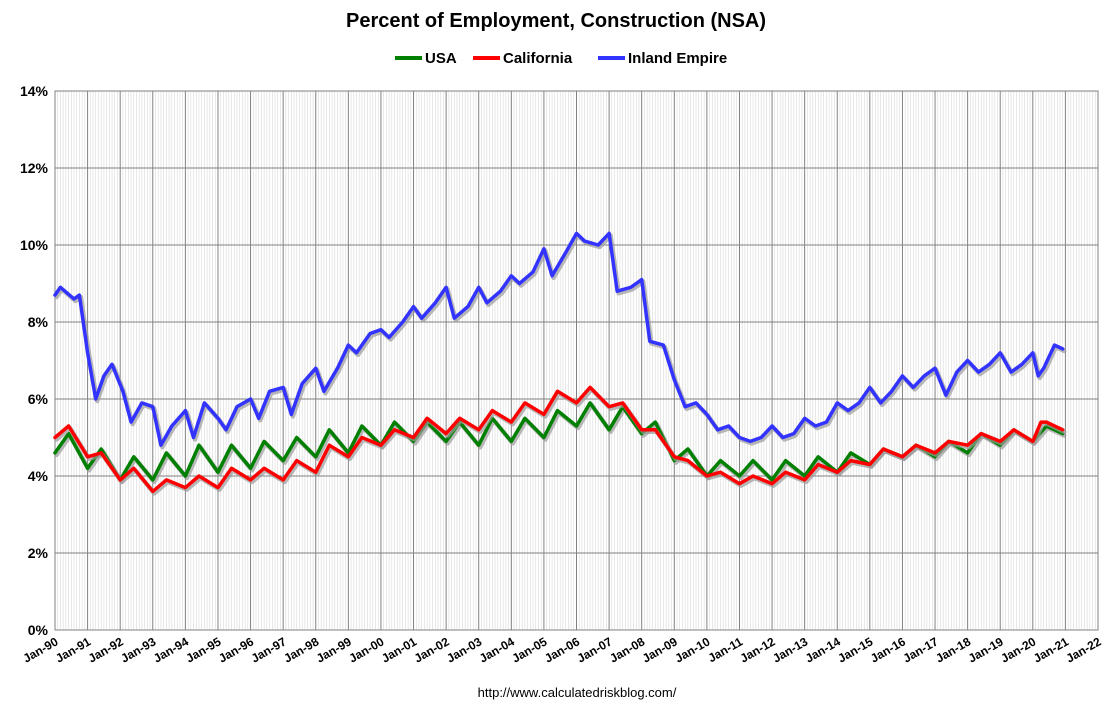  Describe the element at coordinates (301, 649) in the screenshot. I see `x-tick-label: Jan-98` at that location.